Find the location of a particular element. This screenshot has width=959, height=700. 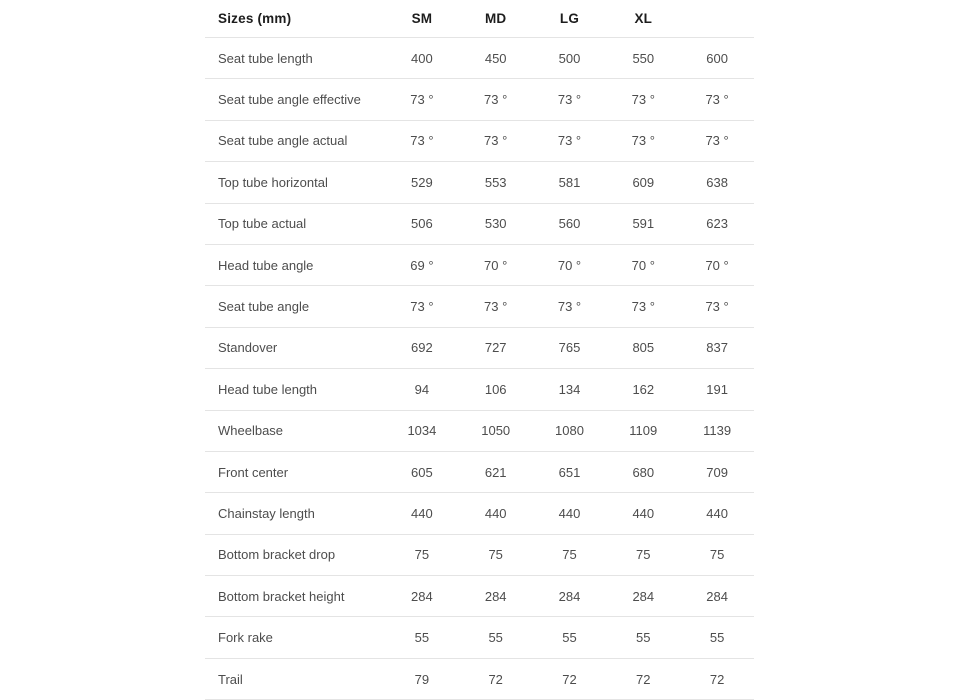

table-row: Fork rake 55 55 55 55 55 is located at coordinates (479, 637).